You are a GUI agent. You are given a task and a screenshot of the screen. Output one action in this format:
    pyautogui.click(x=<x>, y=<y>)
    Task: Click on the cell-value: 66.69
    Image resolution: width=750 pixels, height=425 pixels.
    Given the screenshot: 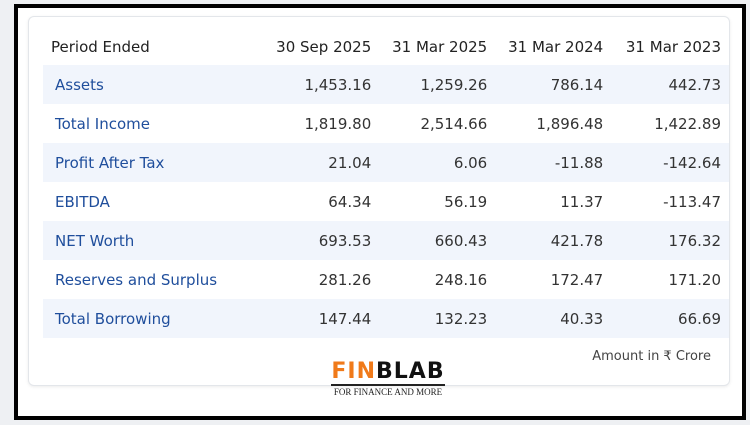 What is the action you would take?
    pyautogui.click(x=666, y=318)
    